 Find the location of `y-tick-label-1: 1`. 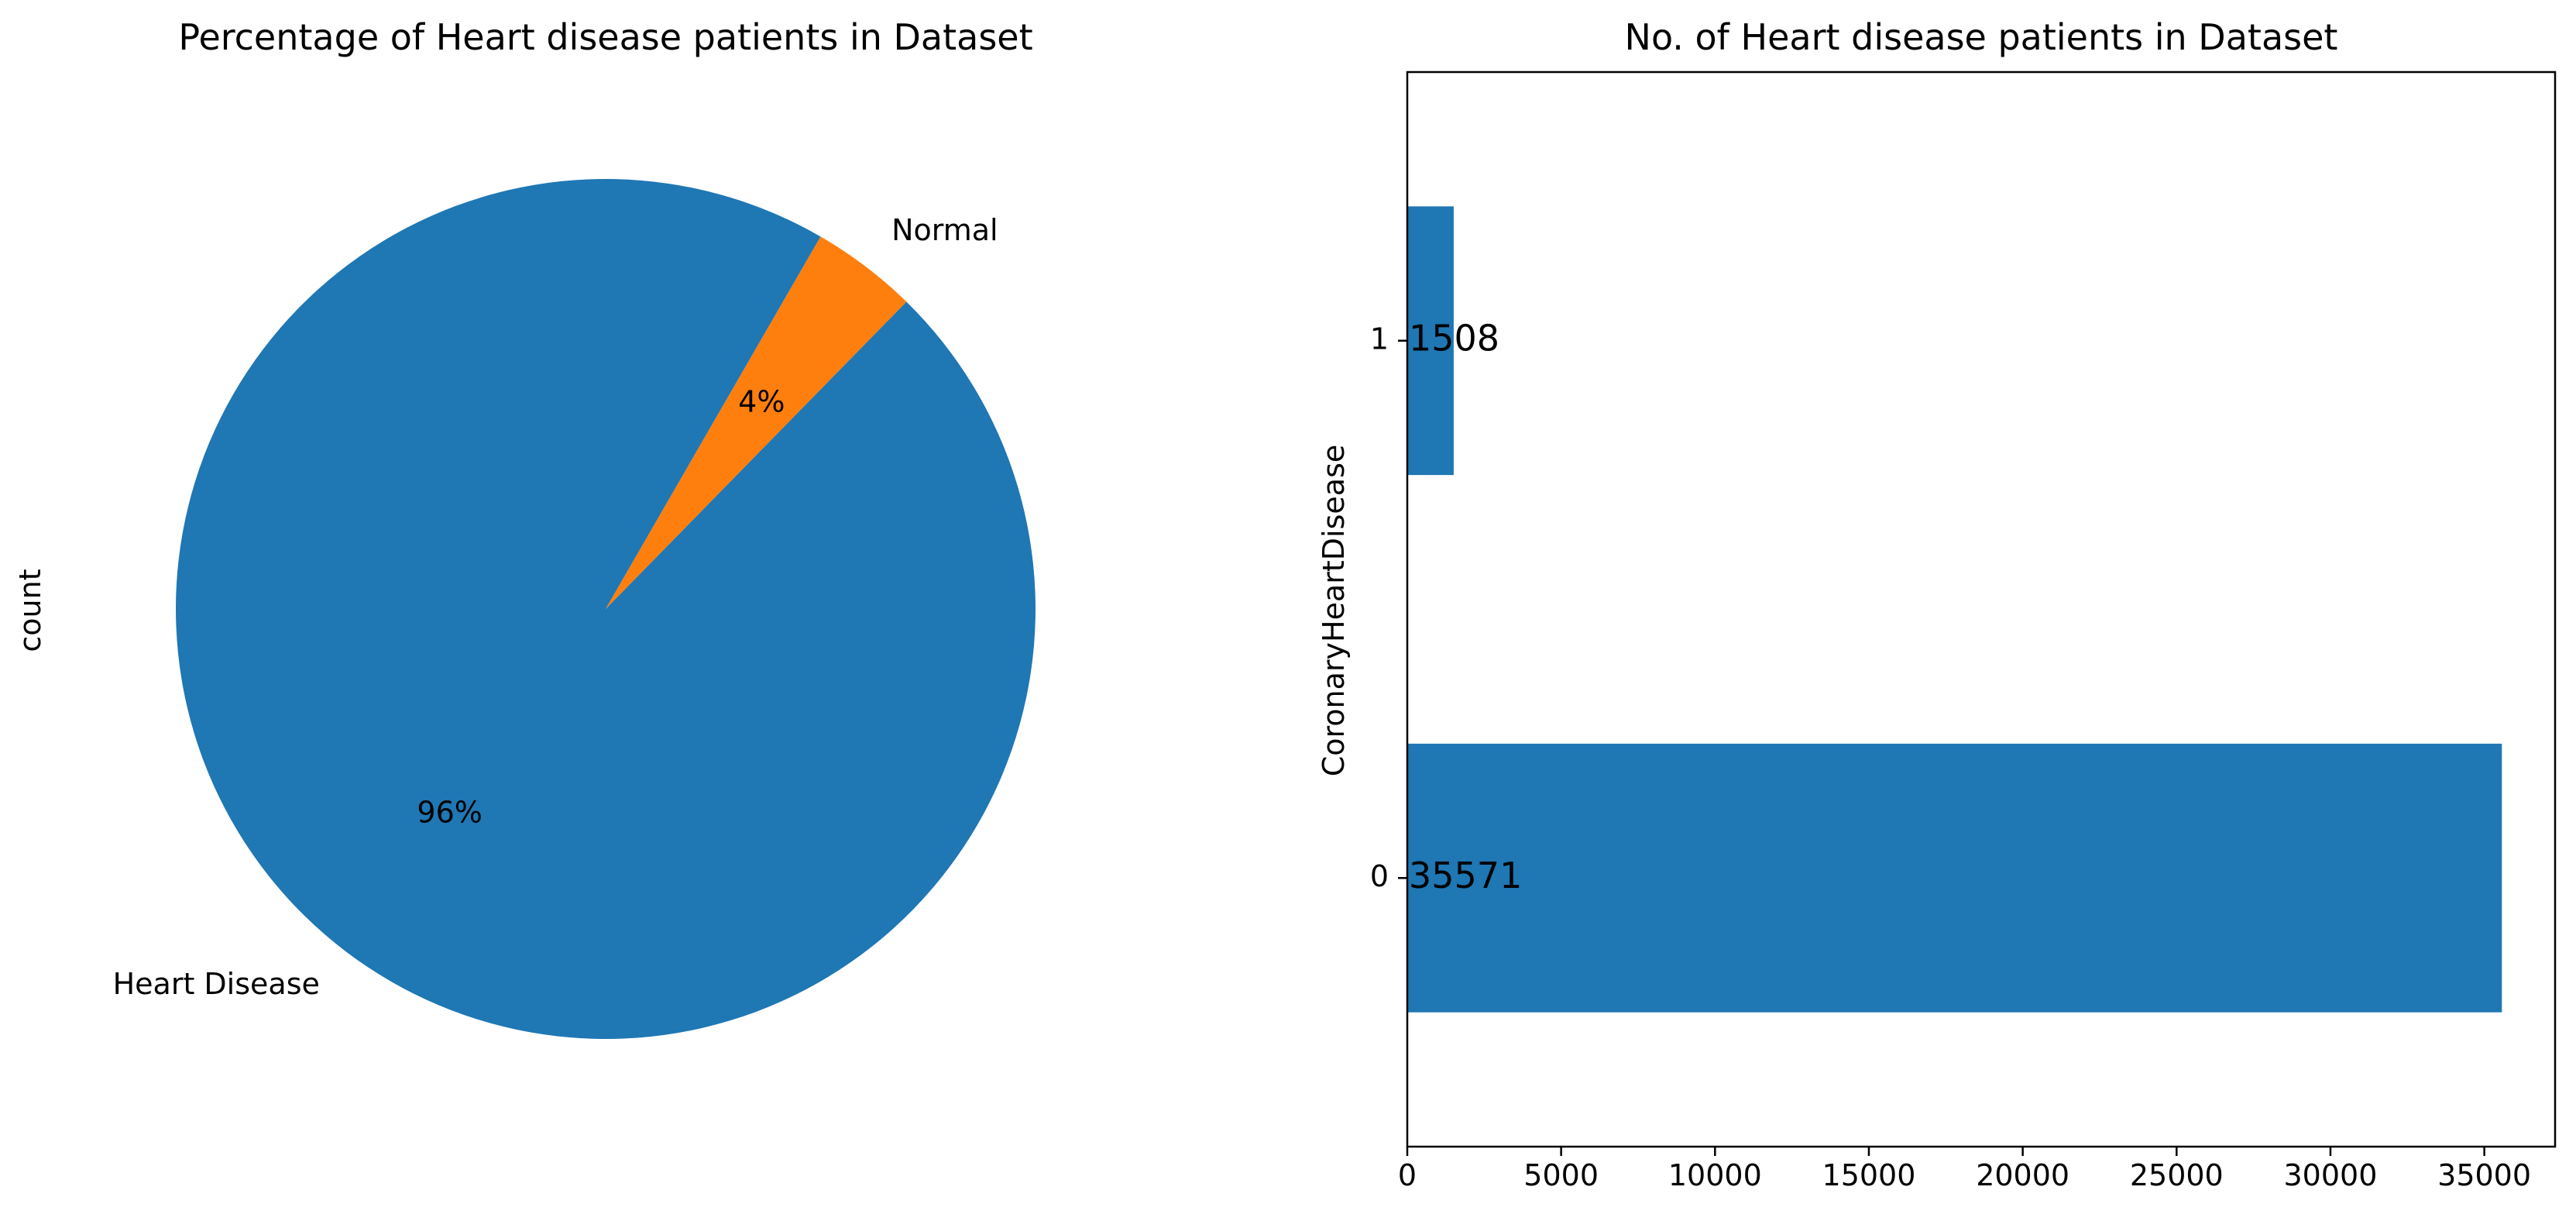

y-tick-label-1: 1 is located at coordinates (1379, 339).